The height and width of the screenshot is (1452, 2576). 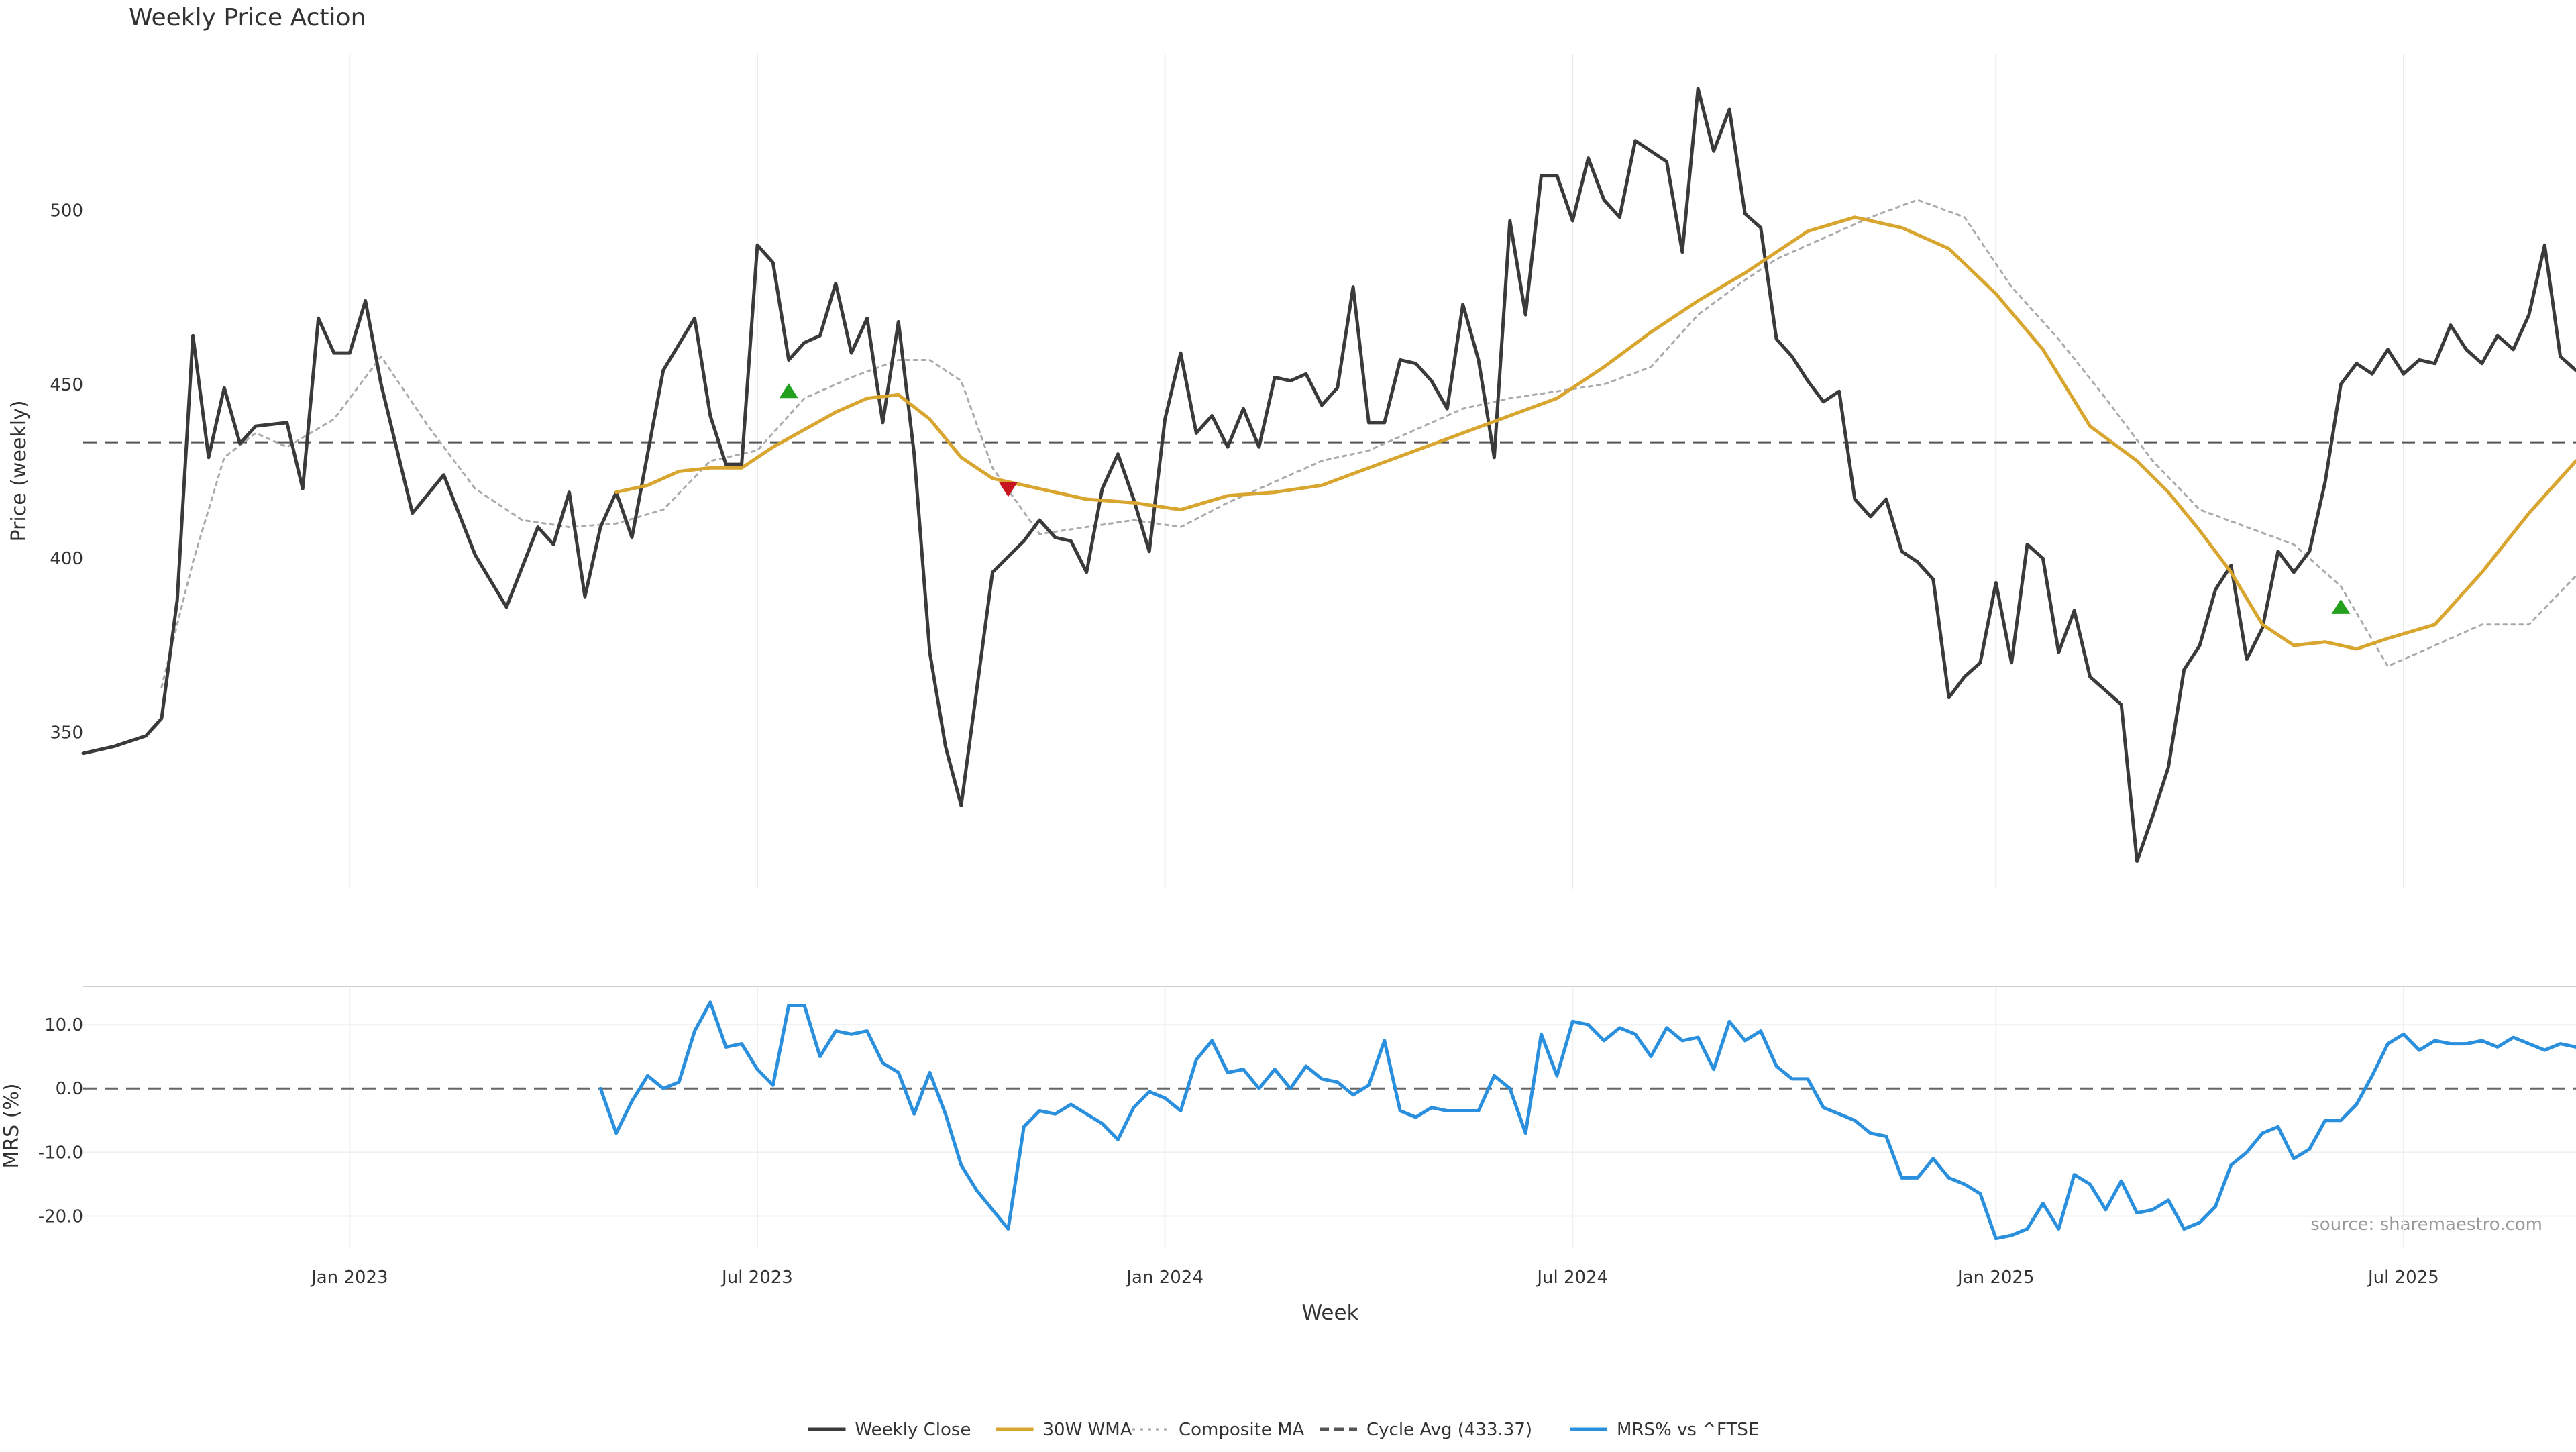 I want to click on mrs-vs-ftse-line, so click(x=1587, y=1121).